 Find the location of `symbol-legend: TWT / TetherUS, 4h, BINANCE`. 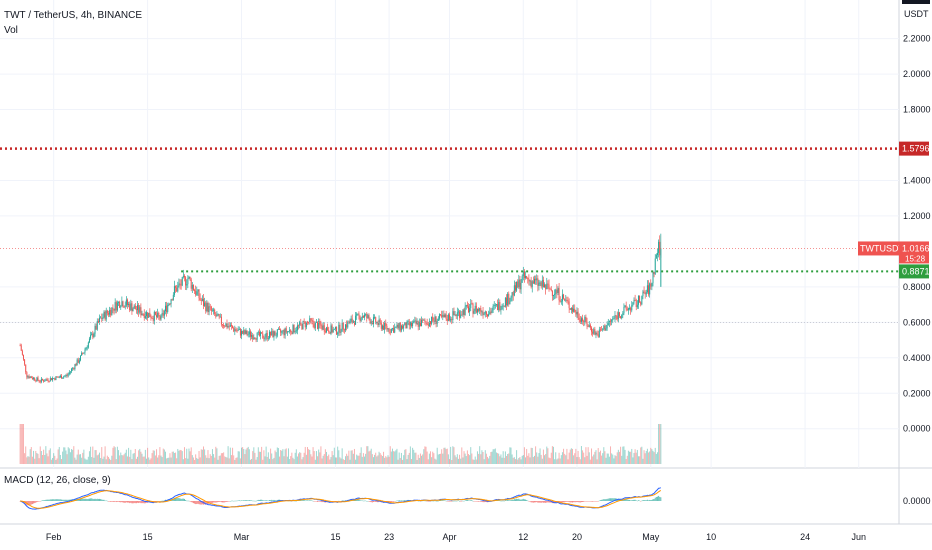

symbol-legend: TWT / TetherUS, 4h, BINANCE is located at coordinates (73, 15).